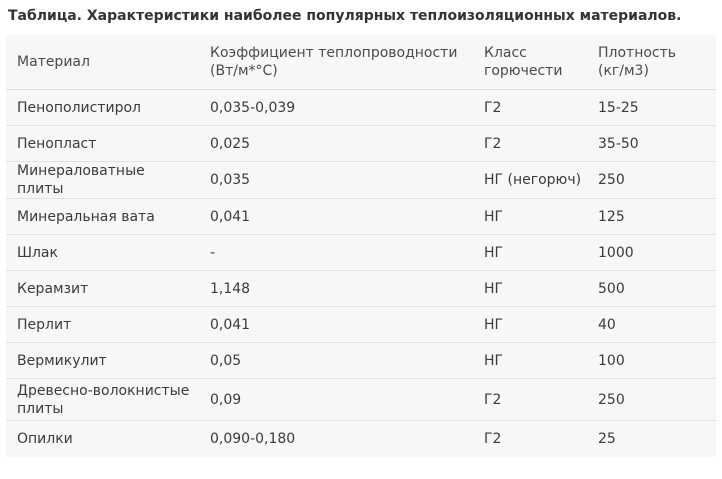 This screenshot has height=479, width=722. What do you see at coordinates (102, 107) in the screenshot?
I see `cell-material: Пенополистирол` at bounding box center [102, 107].